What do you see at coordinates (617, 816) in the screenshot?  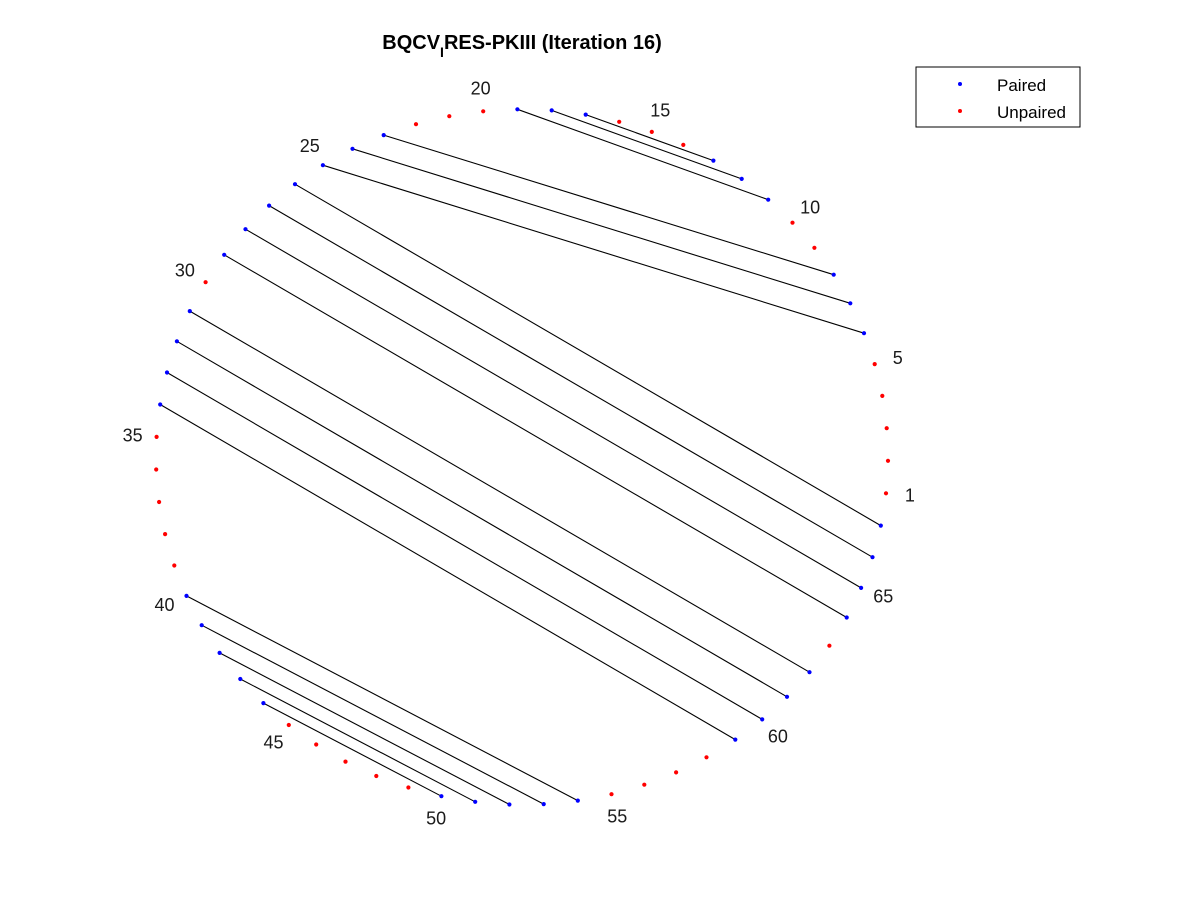 I see `position-label-55: 55` at bounding box center [617, 816].